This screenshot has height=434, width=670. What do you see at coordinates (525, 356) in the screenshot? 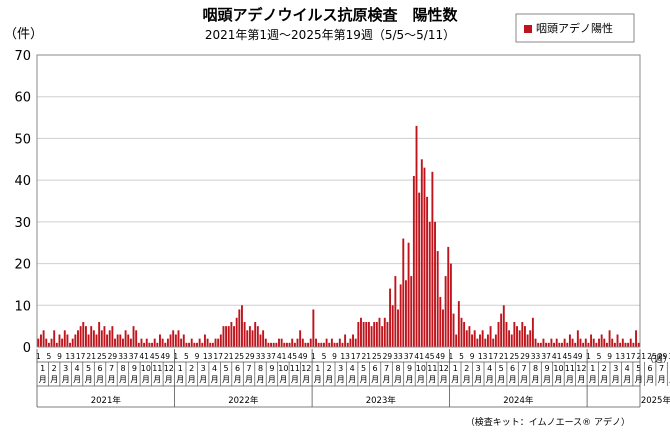
I see `week-tick-label: 29` at bounding box center [525, 356].